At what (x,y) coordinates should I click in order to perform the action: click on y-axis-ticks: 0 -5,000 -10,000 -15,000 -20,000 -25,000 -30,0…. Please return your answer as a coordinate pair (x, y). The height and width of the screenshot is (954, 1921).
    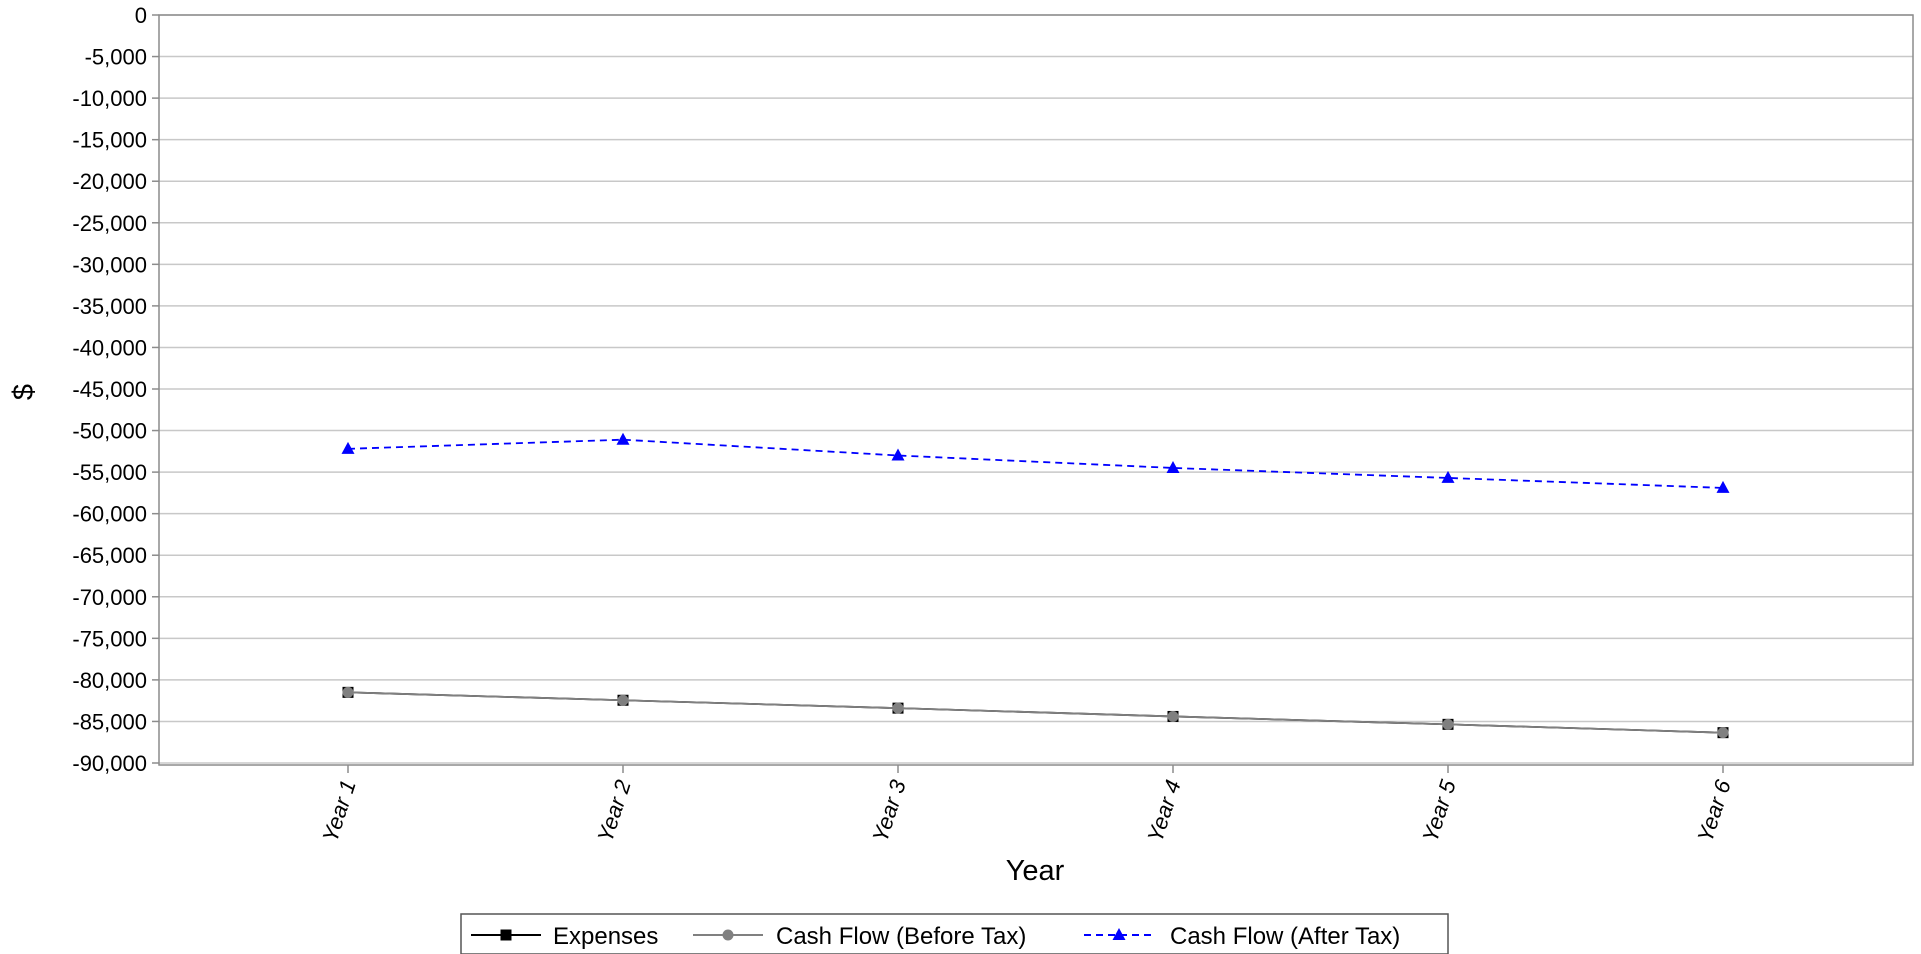
    Looking at the image, I should click on (115, 389).